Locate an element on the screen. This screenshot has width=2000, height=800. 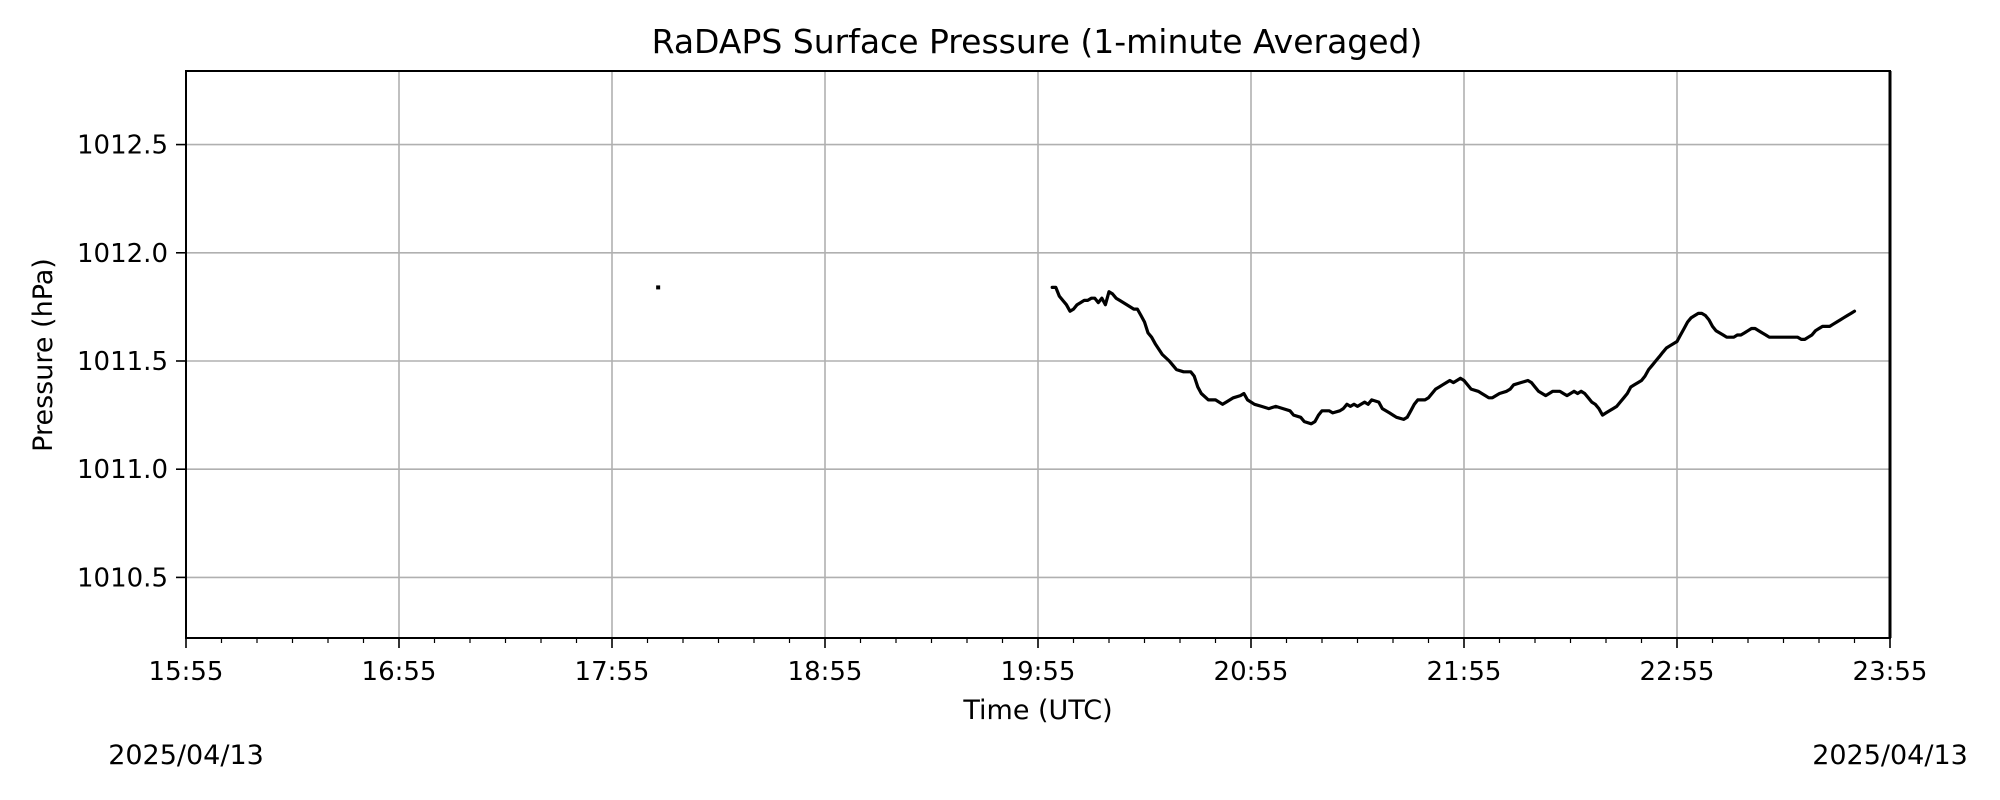
x-tick-label: 20:55 is located at coordinates (1251, 672).